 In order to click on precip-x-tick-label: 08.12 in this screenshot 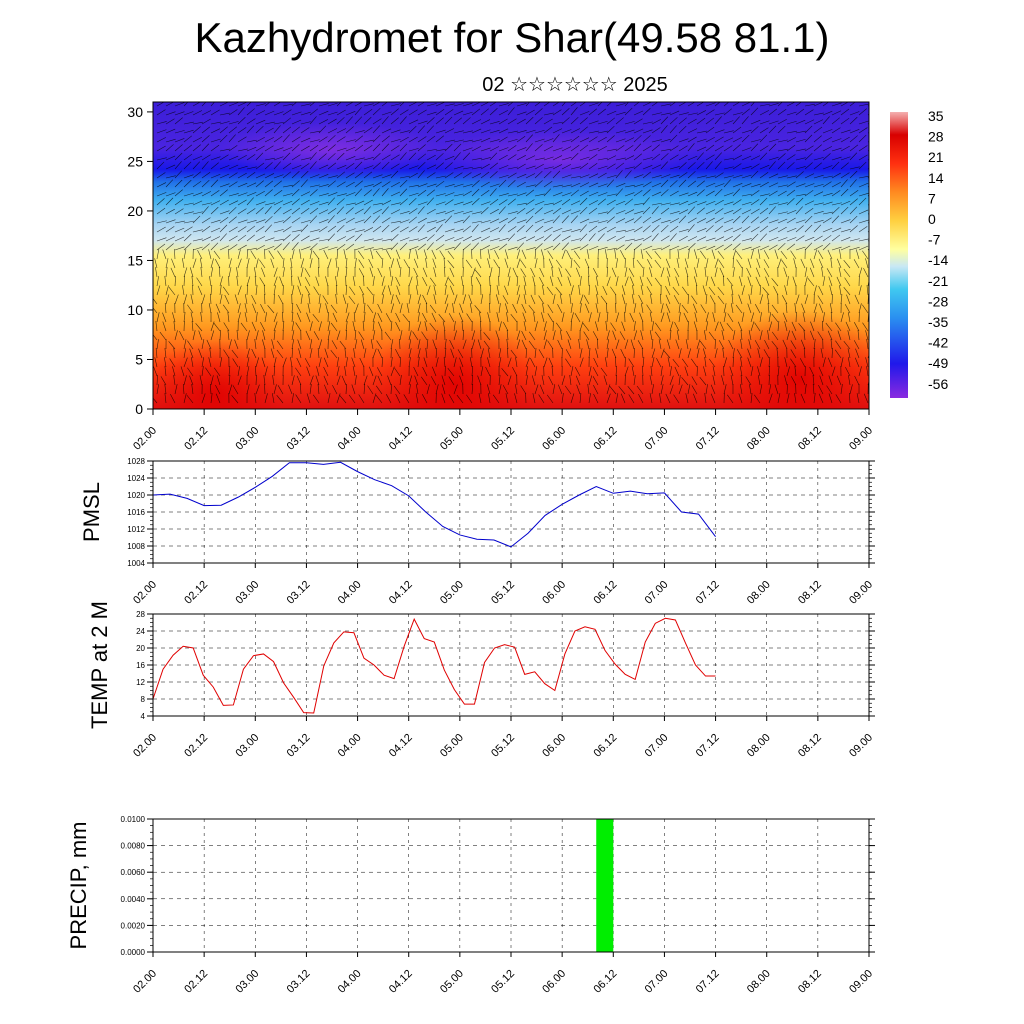, I will do `click(810, 982)`.